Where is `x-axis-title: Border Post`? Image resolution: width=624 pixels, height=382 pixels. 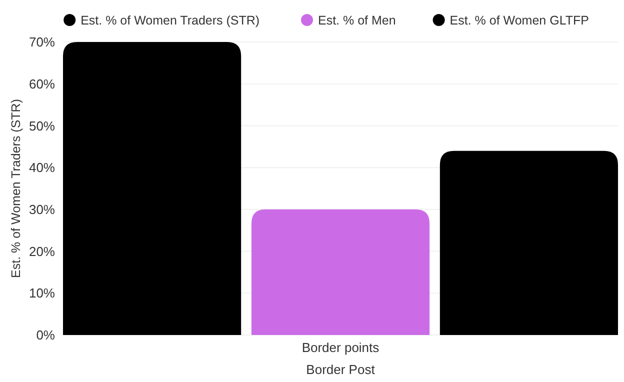
x-axis-title: Border Post is located at coordinates (341, 369).